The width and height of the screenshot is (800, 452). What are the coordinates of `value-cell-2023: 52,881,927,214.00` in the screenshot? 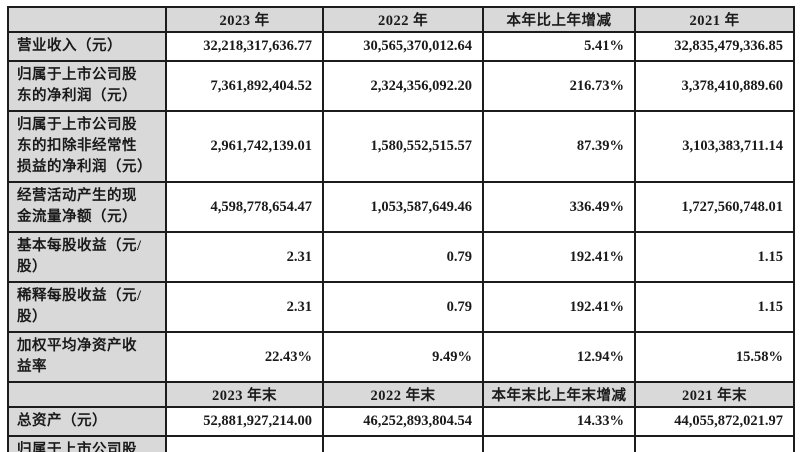 It's located at (244, 421).